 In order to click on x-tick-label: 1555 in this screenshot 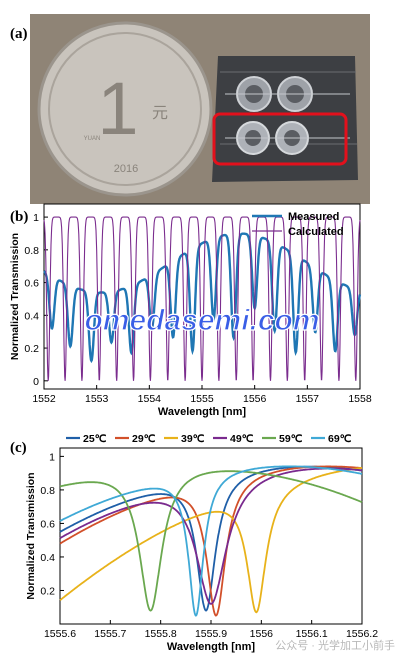, I will do `click(202, 399)`.